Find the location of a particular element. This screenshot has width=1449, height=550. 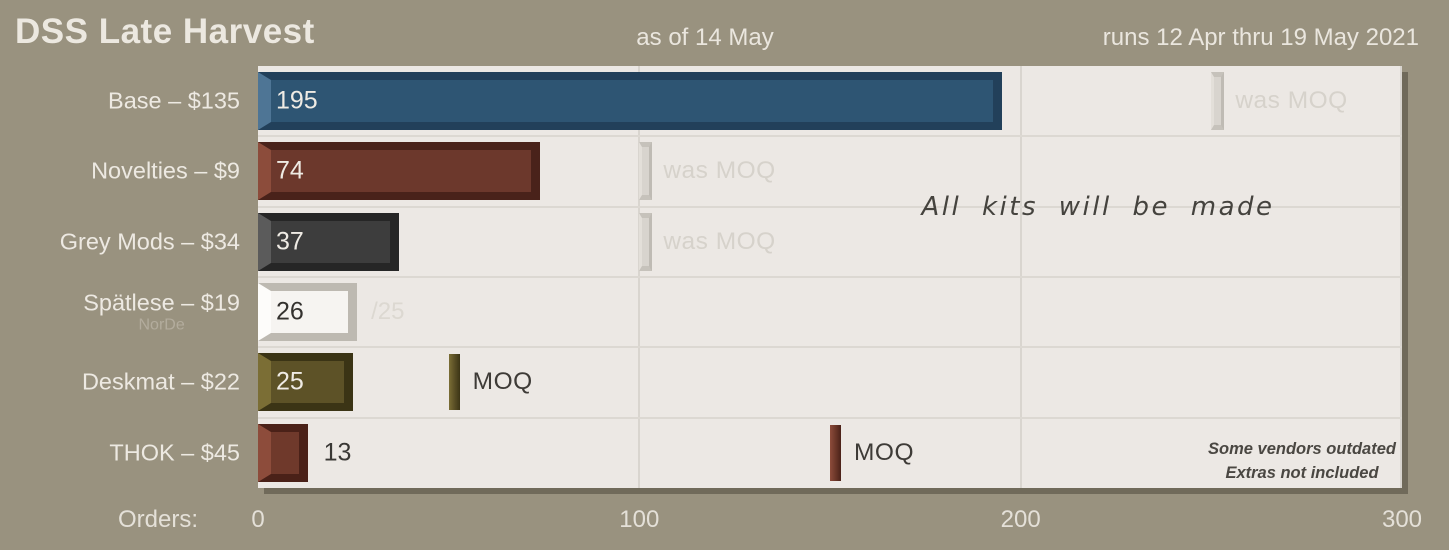

category-label-text: Base – $135 is located at coordinates (174, 100).